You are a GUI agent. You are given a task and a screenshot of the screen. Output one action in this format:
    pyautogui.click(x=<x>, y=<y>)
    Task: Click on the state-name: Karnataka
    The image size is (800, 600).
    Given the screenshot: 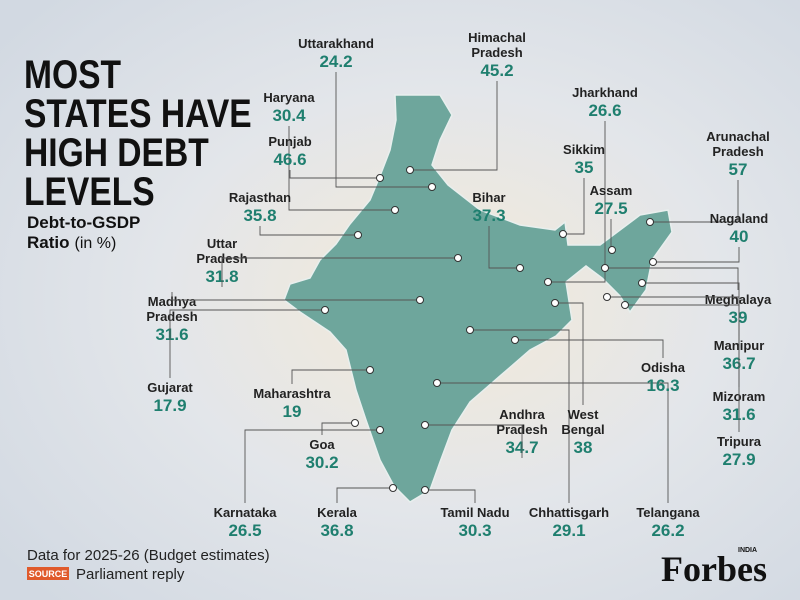 What is the action you would take?
    pyautogui.click(x=246, y=512)
    